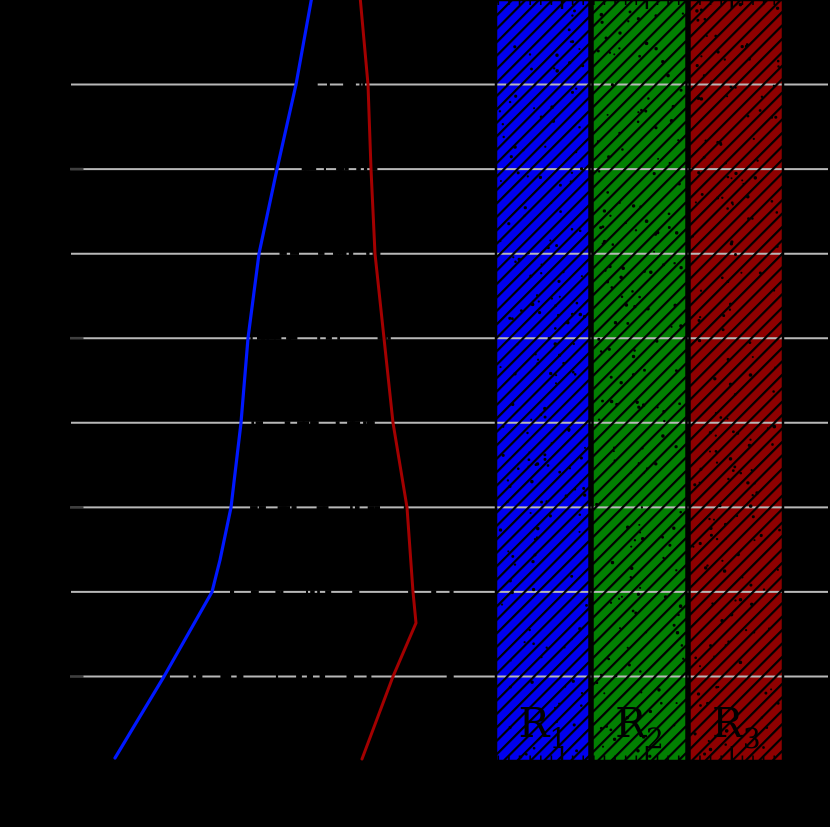 This screenshot has height=827, width=830. What do you see at coordinates (752, 738) in the screenshot?
I see `region-label-sub: 3` at bounding box center [752, 738].